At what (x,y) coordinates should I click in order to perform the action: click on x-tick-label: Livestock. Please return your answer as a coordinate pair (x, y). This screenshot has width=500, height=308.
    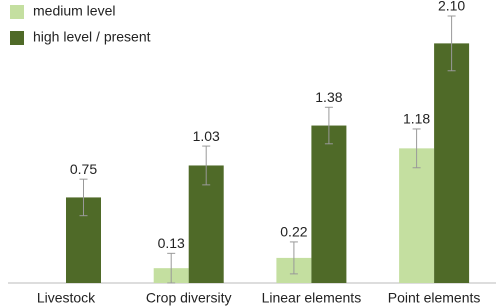
    Looking at the image, I should click on (66, 298).